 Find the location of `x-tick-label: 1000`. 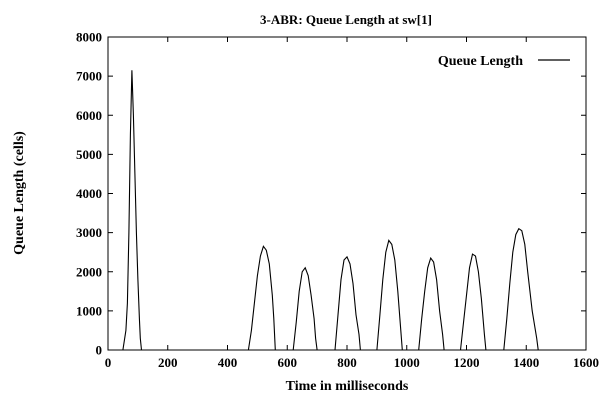

x-tick-label: 1000 is located at coordinates (407, 362).